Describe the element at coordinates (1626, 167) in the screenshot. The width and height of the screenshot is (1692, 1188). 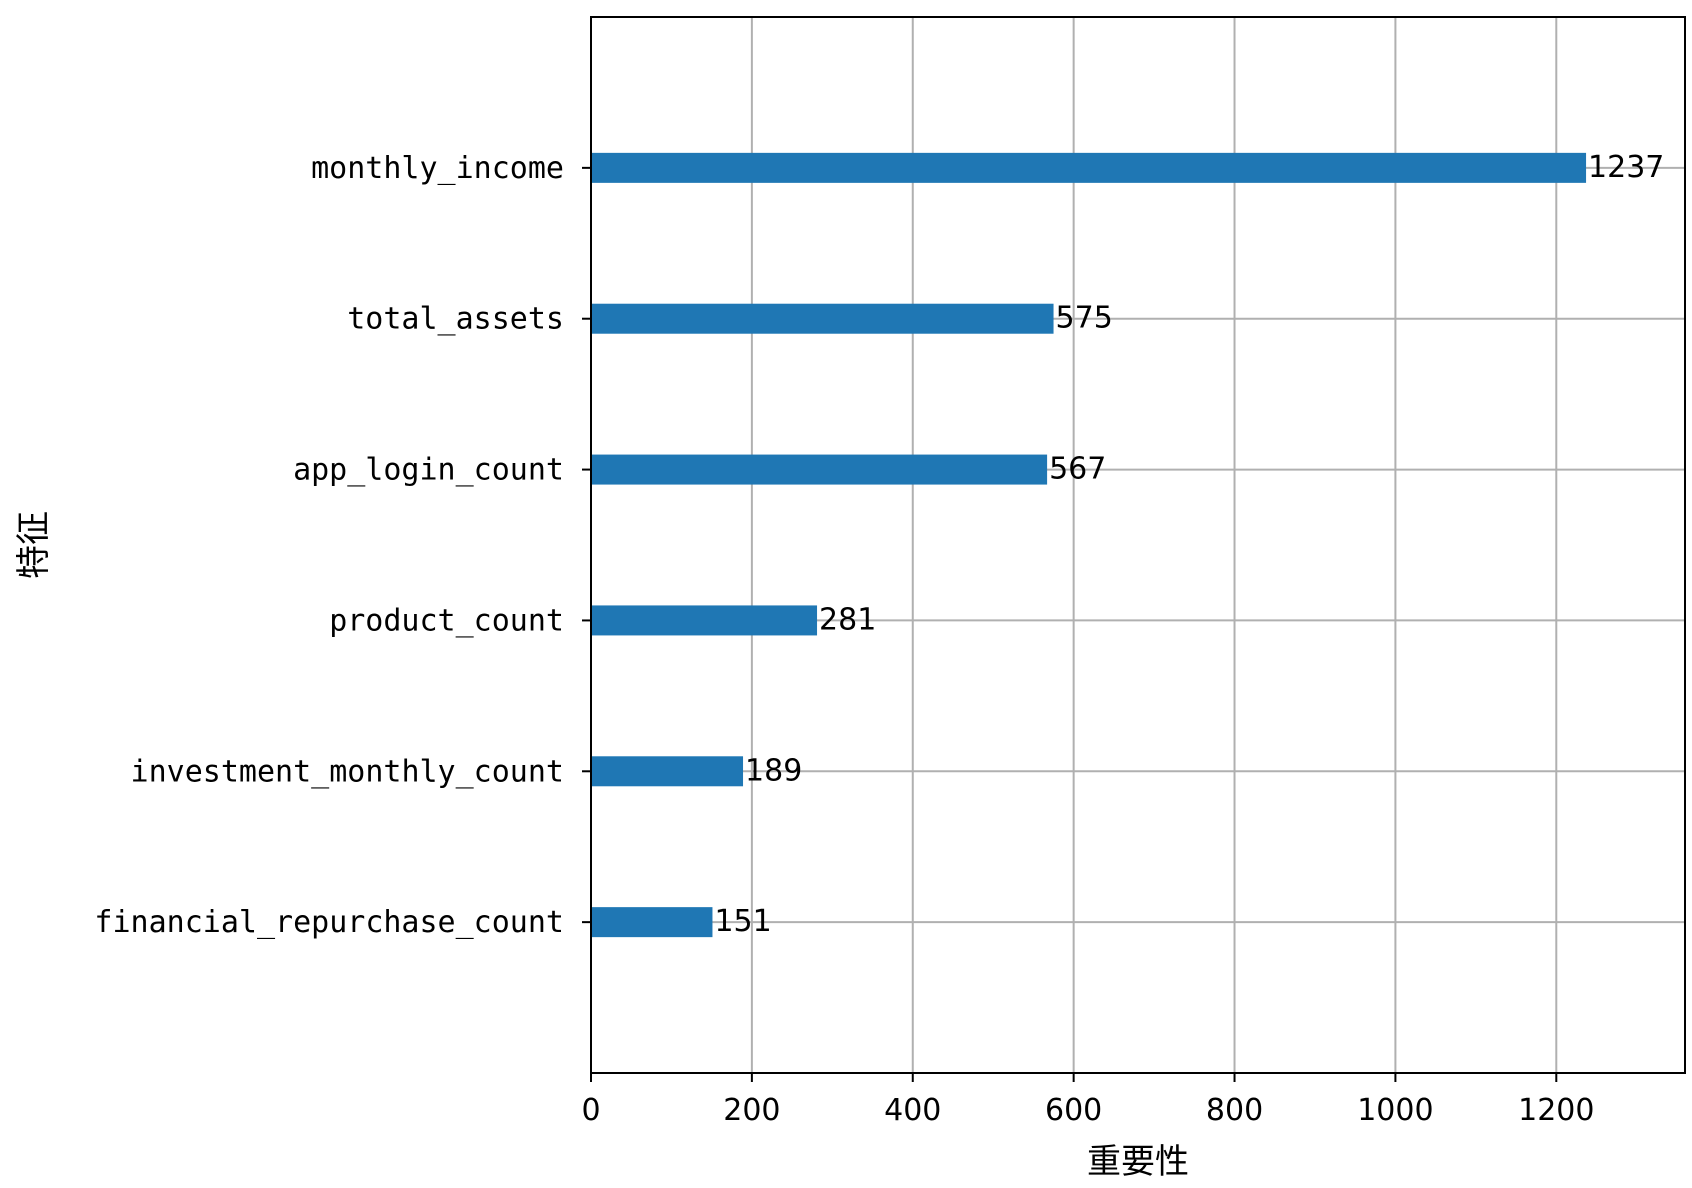
I see `bar-value-label: 1237` at that location.